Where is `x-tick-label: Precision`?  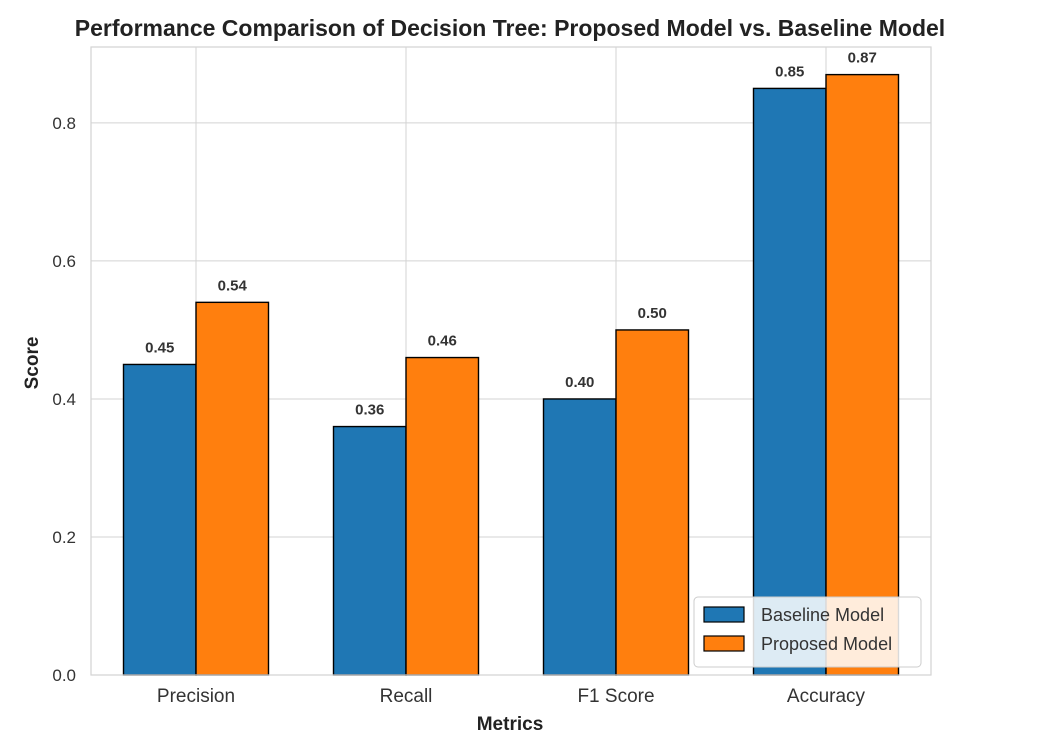
x-tick-label: Precision is located at coordinates (196, 696).